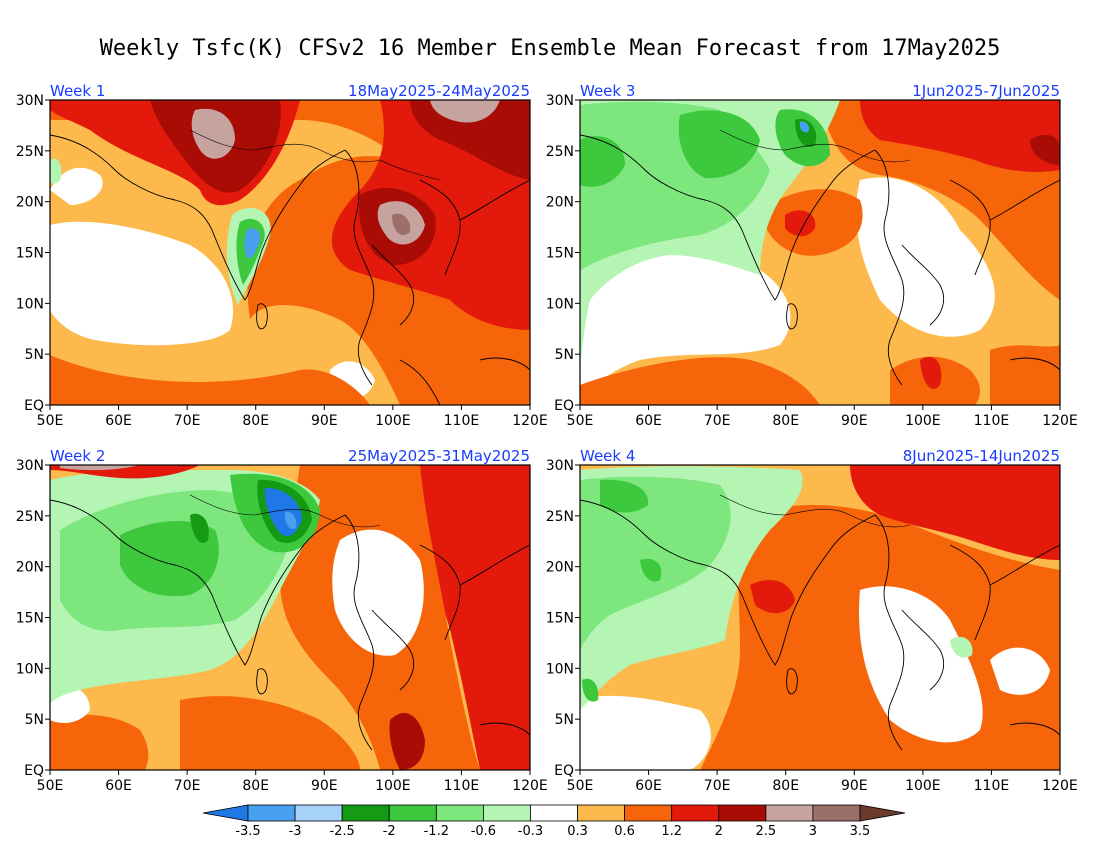  I want to click on colorbar-label: -2.5, so click(341, 831).